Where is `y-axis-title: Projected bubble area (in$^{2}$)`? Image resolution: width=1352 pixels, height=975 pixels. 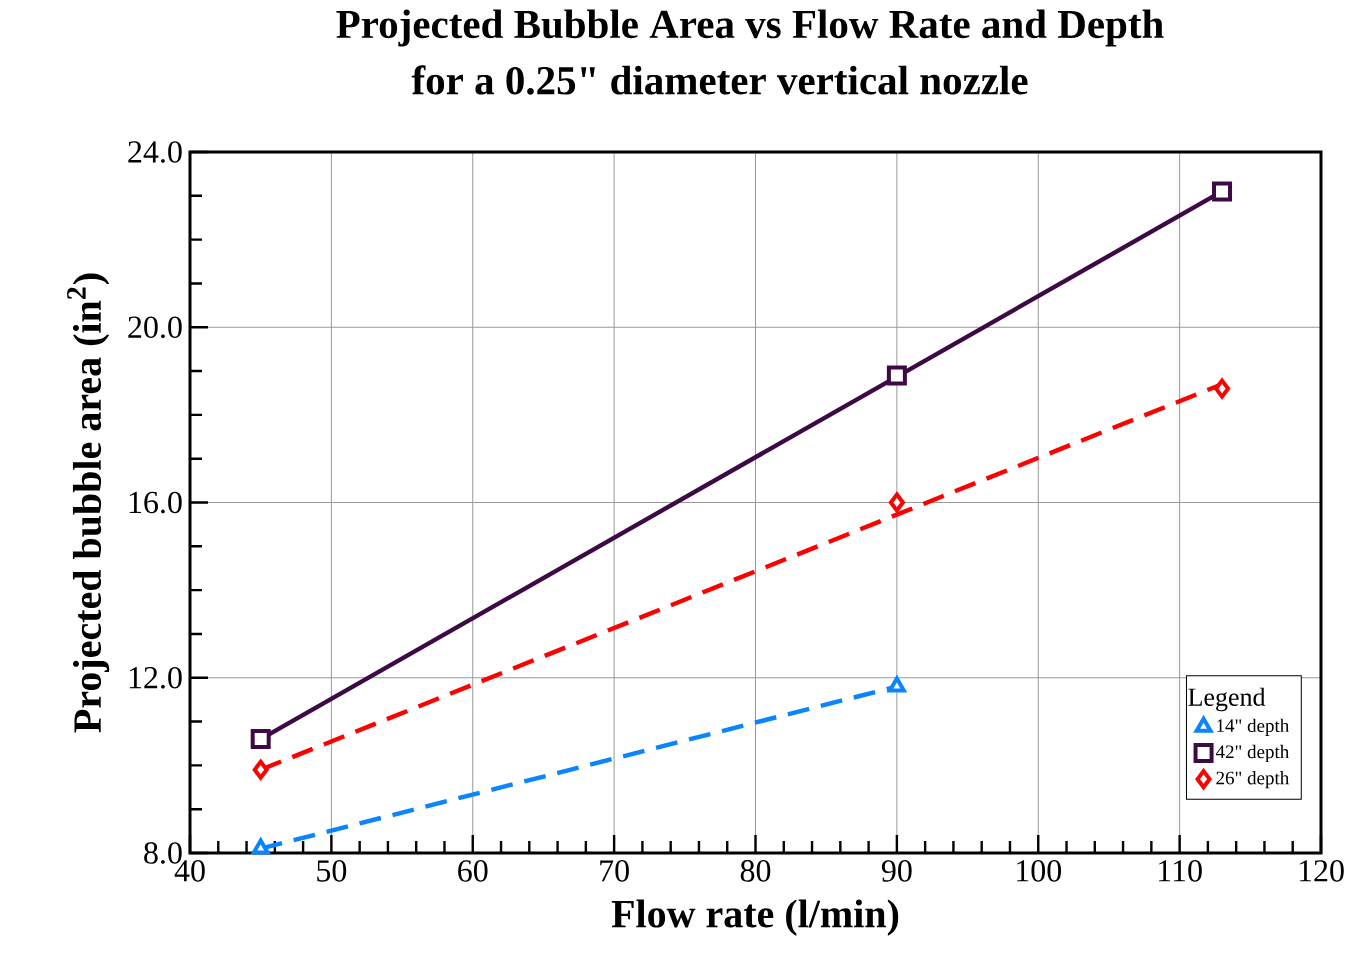 y-axis-title: Projected bubble area (in$^{2}$) is located at coordinates (88, 503).